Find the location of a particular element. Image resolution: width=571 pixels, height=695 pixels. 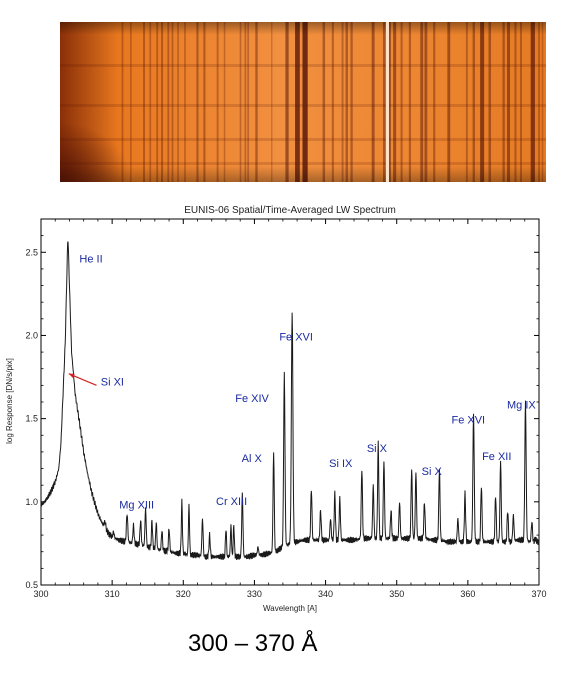

spectral-line-label: Cr XIII is located at coordinates (231, 502).